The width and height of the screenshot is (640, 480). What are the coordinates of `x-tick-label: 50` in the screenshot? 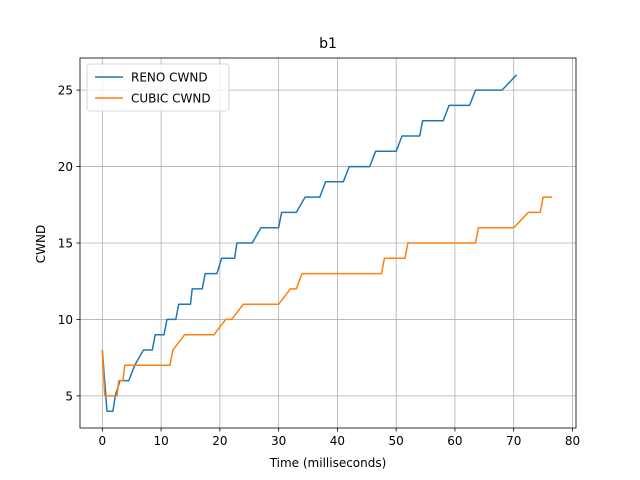 It's located at (396, 441).